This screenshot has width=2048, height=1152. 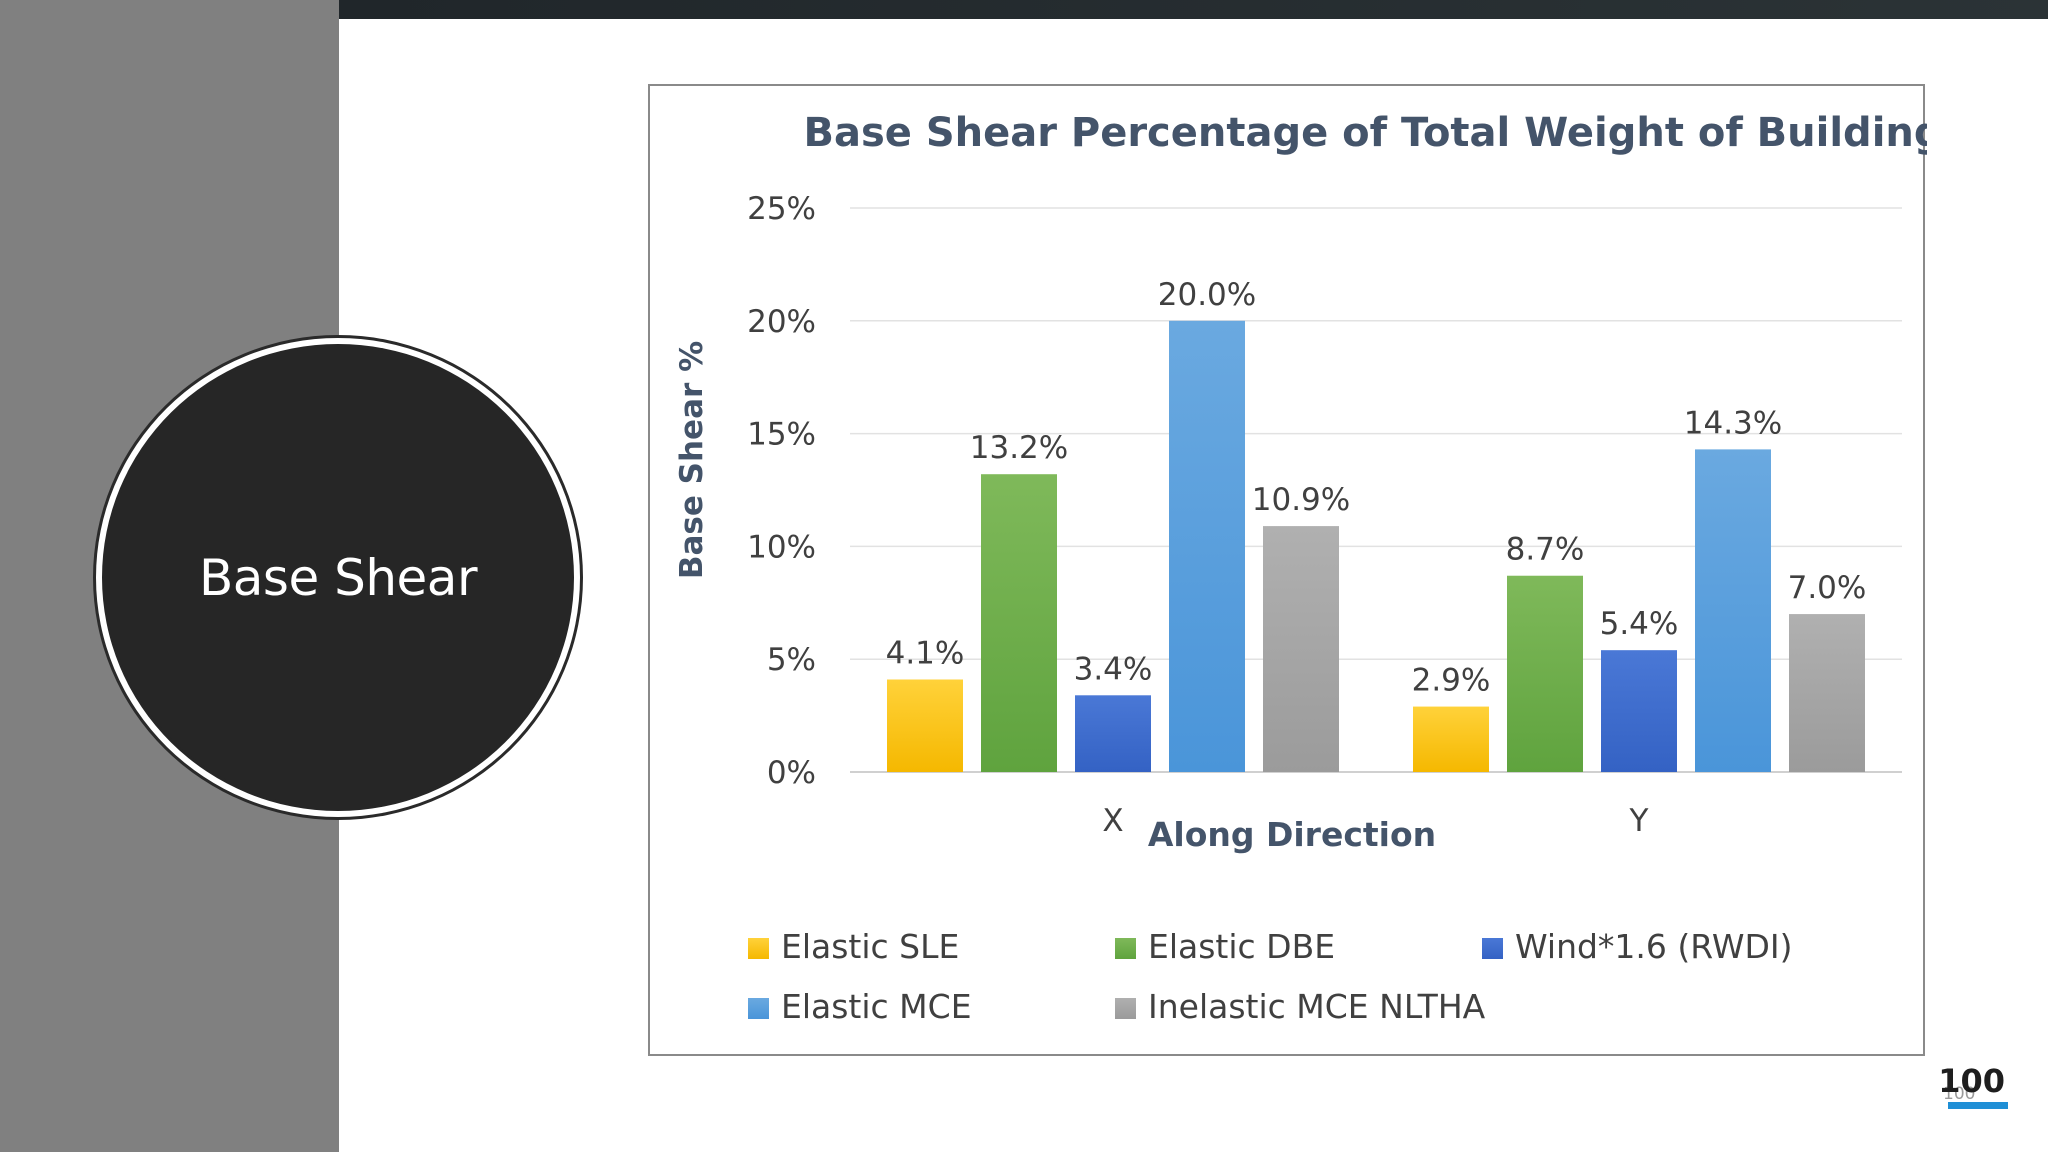 I want to click on data-label: 5.4%, so click(x=1639, y=624).